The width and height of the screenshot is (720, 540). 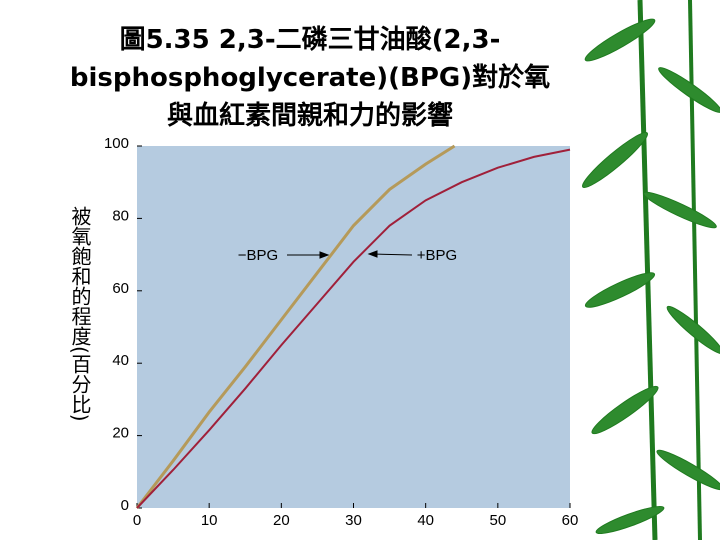 I want to click on series-label: +BPG, so click(x=437, y=255).